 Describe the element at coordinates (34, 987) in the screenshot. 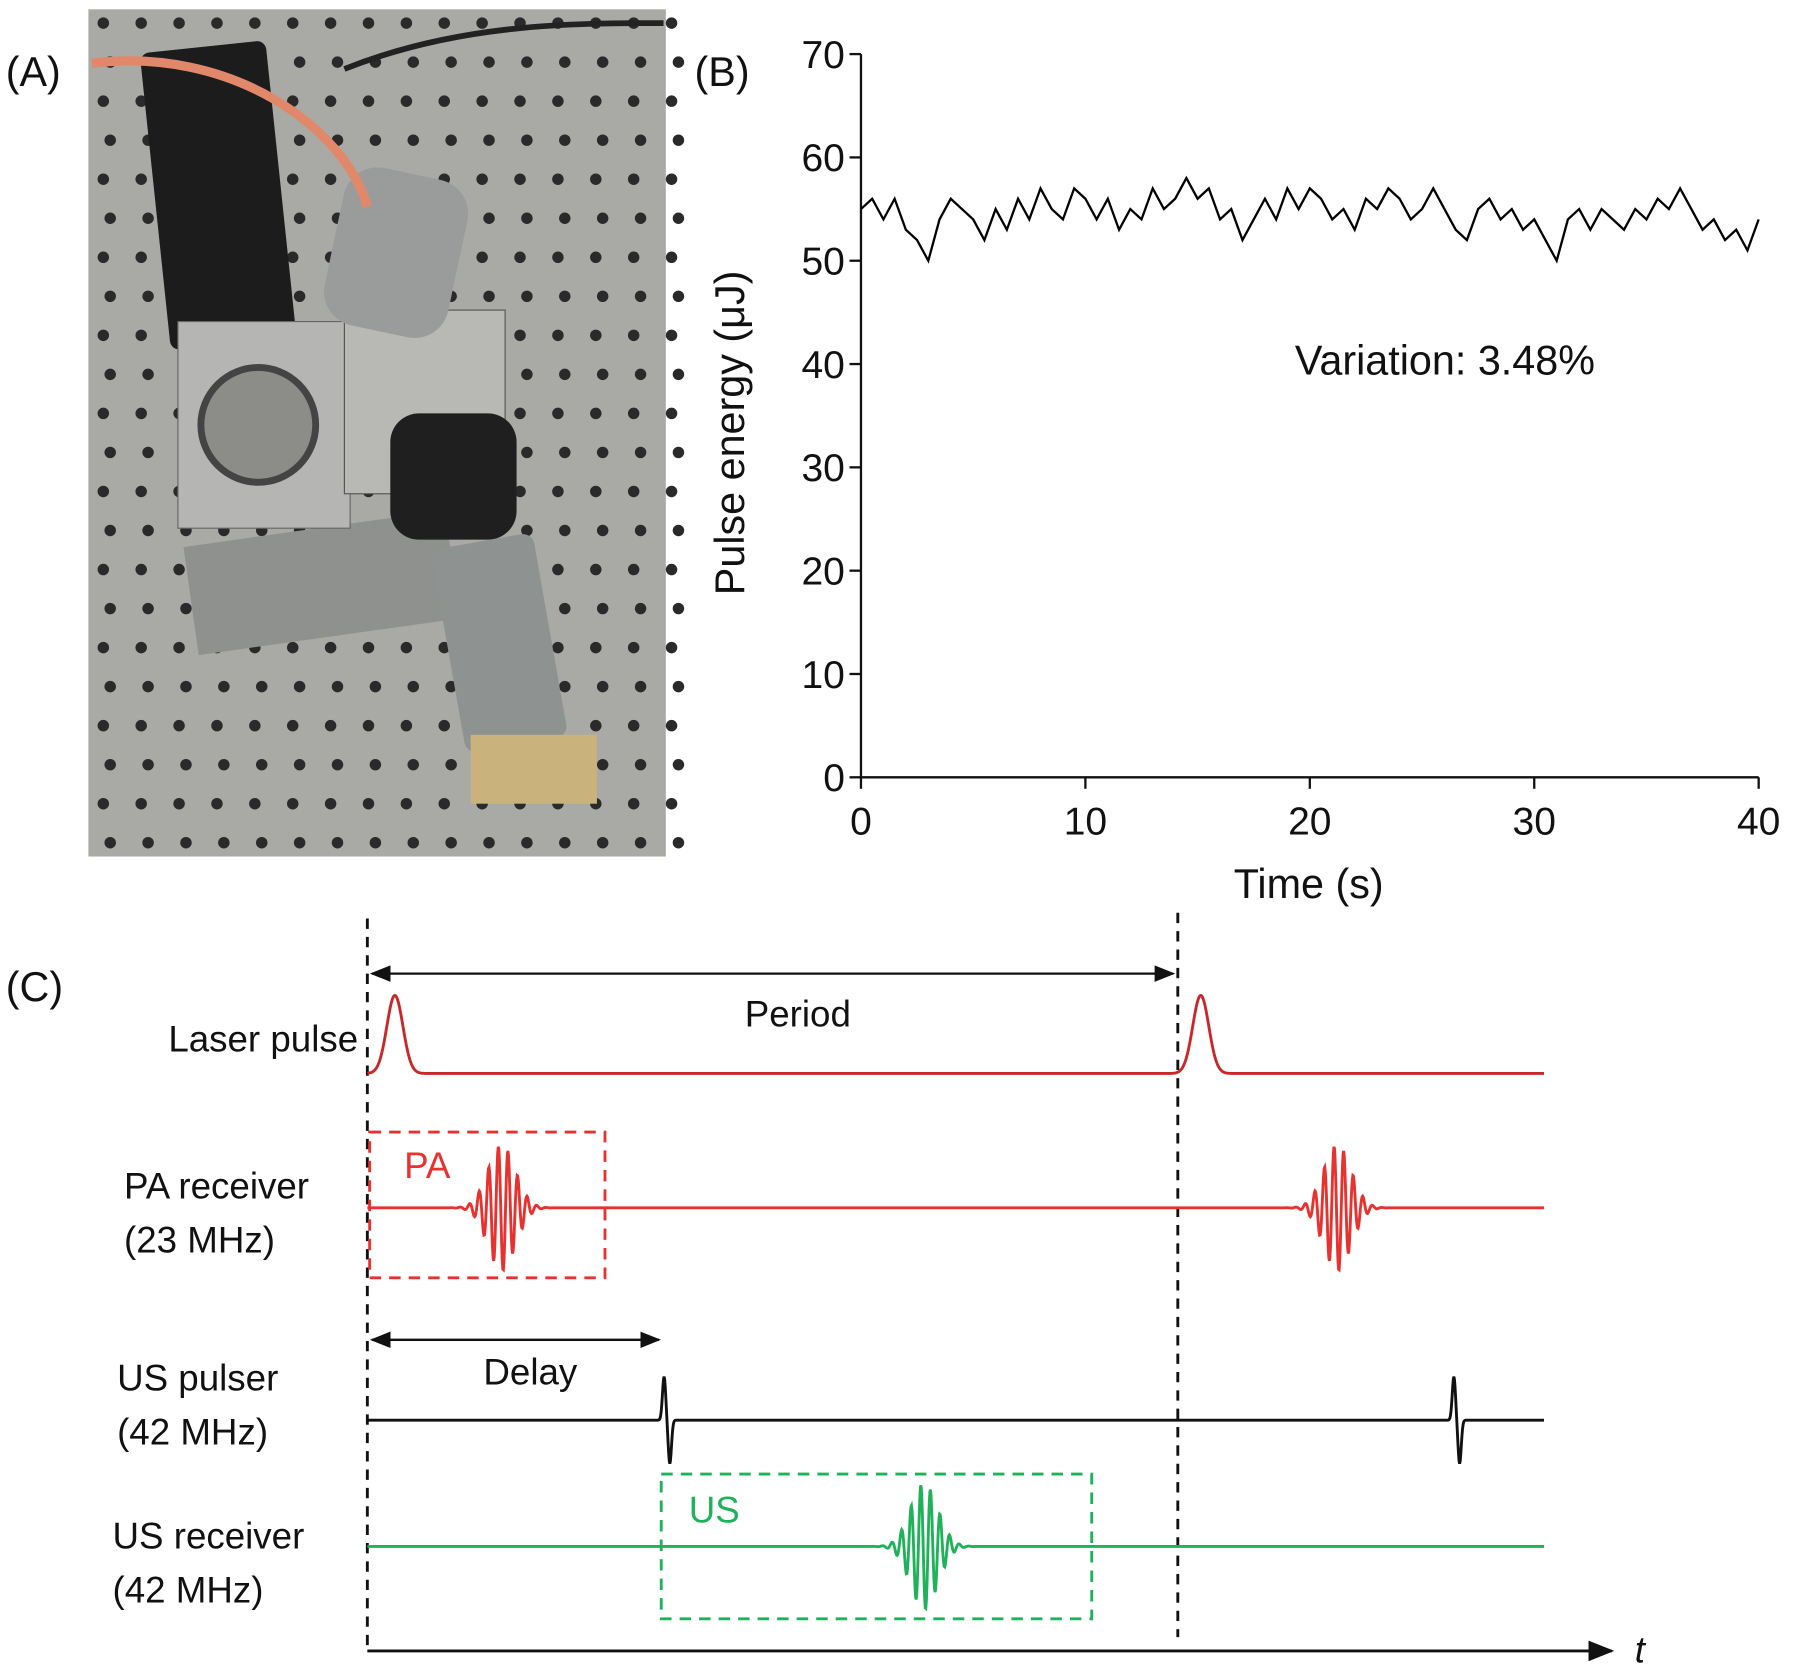

I see `panel-label: (C)` at that location.